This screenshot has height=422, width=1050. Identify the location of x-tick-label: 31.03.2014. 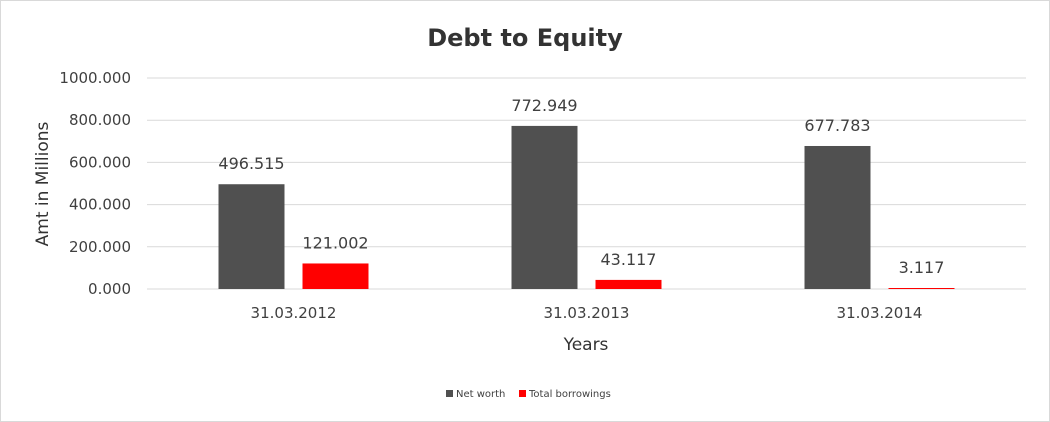
(880, 313).